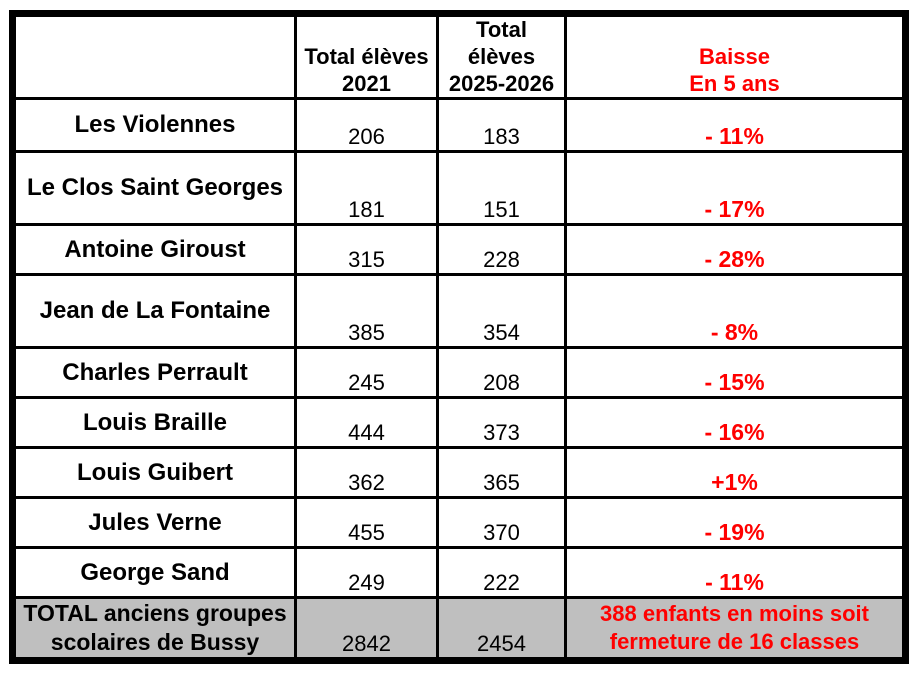 The width and height of the screenshot is (912, 697). Describe the element at coordinates (366, 188) in the screenshot. I see `total-2021-cell: 181` at that location.